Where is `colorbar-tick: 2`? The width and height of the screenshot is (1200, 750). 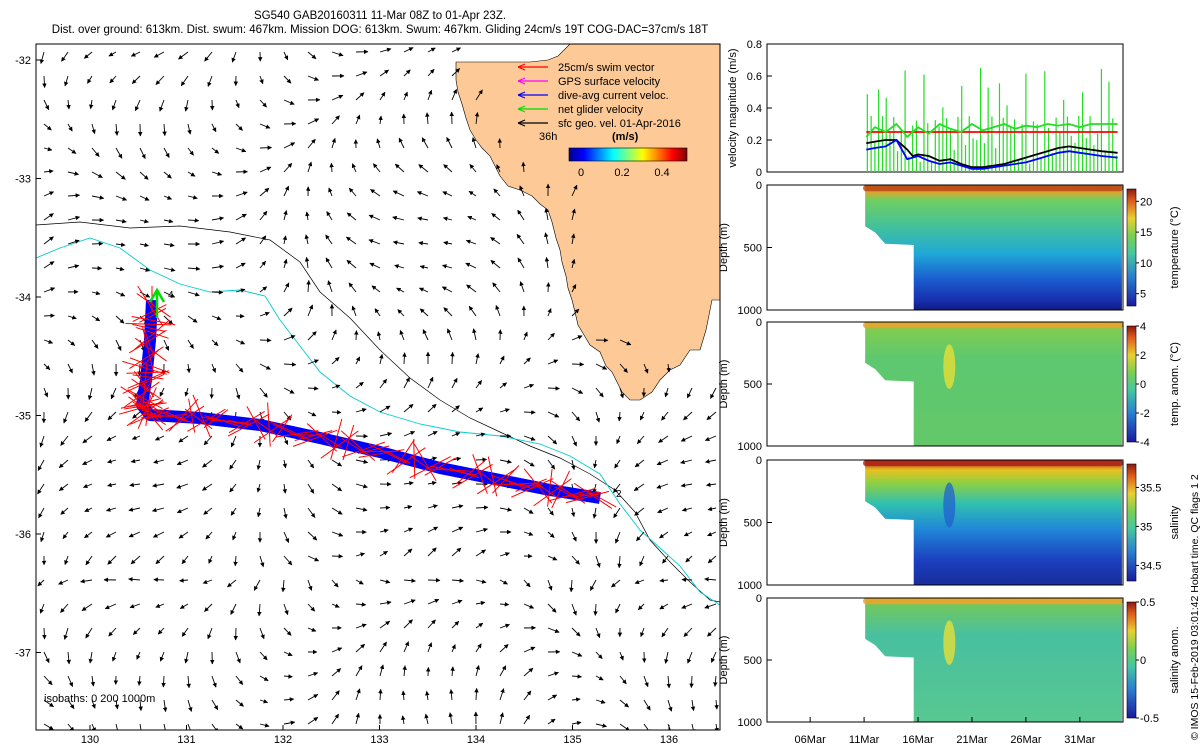 colorbar-tick: 2 is located at coordinates (1143, 356).